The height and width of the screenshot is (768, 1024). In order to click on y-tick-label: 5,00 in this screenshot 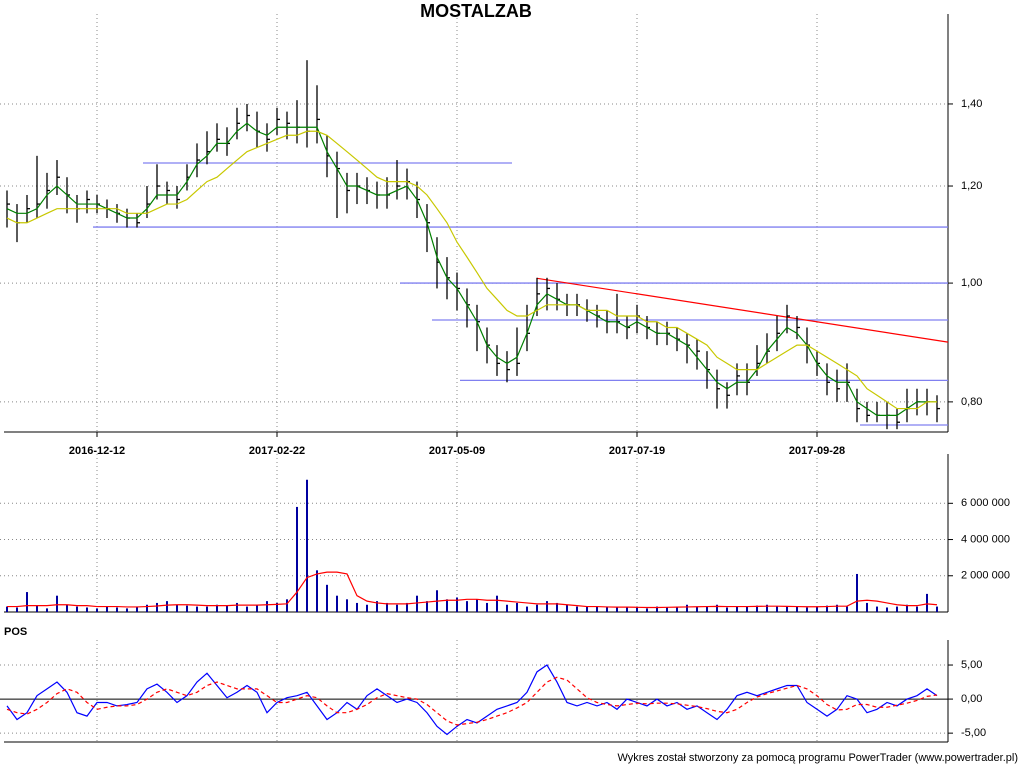, I will do `click(971, 665)`.